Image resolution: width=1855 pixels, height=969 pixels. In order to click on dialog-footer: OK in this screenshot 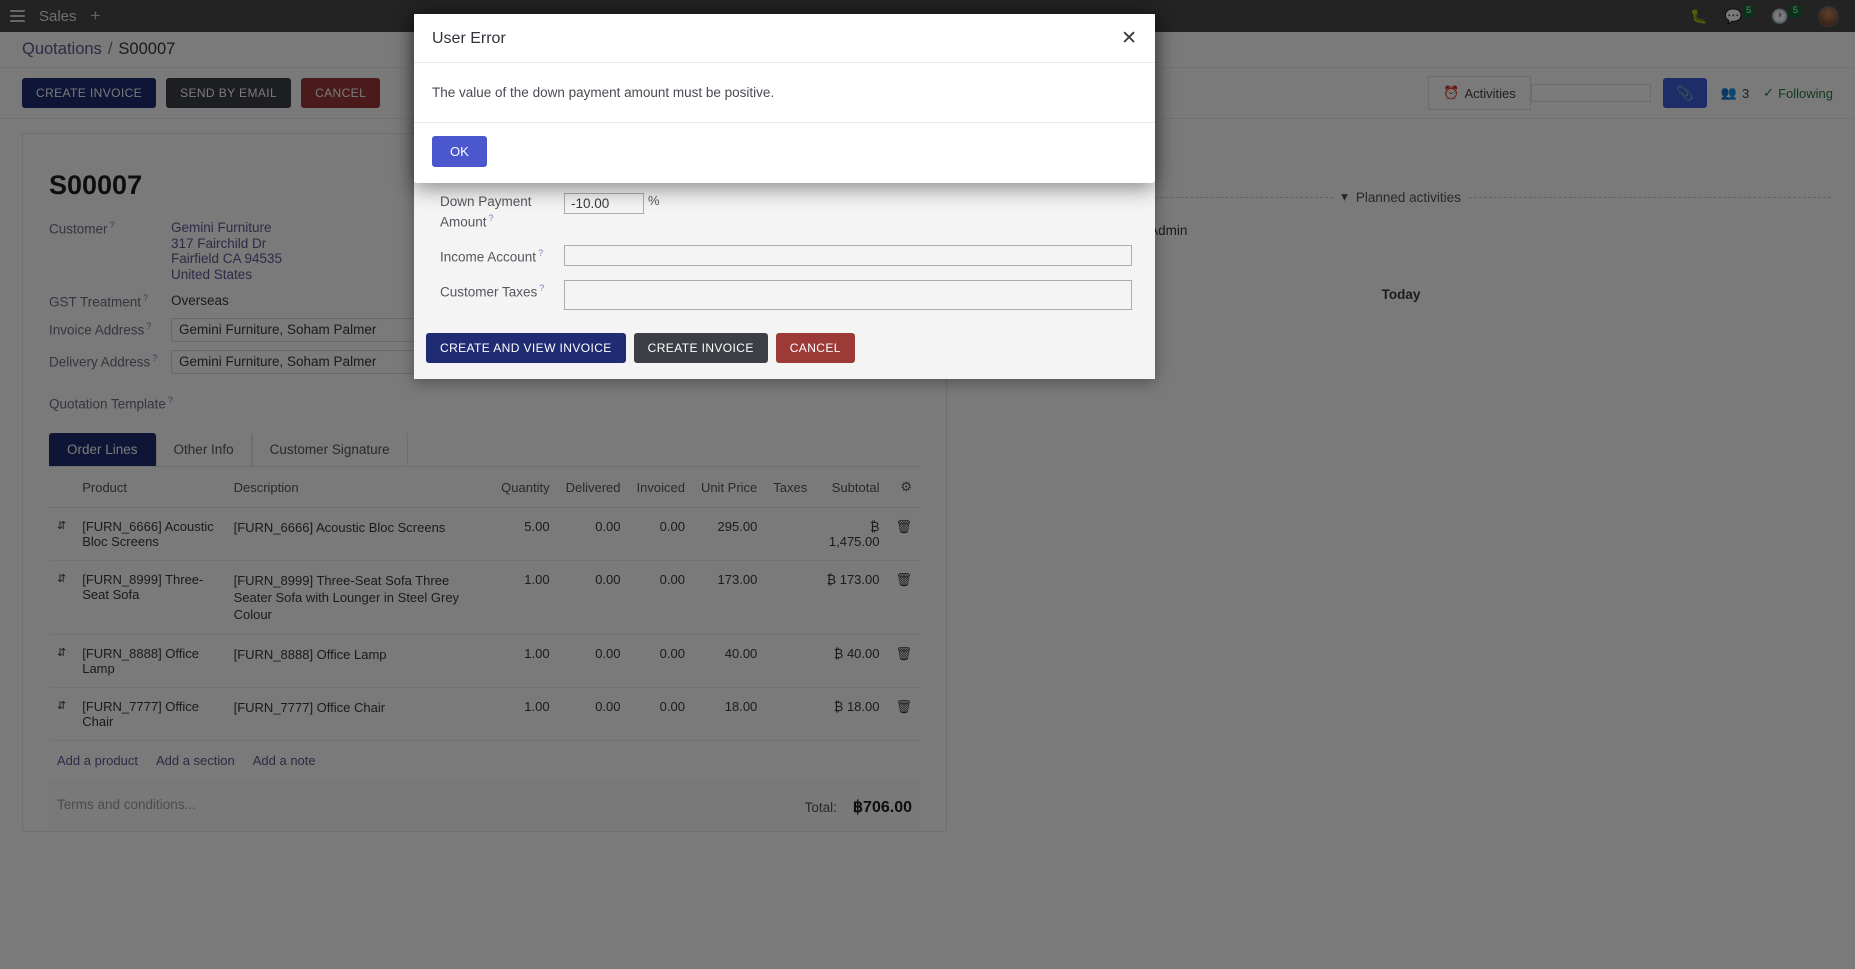, I will do `click(784, 153)`.